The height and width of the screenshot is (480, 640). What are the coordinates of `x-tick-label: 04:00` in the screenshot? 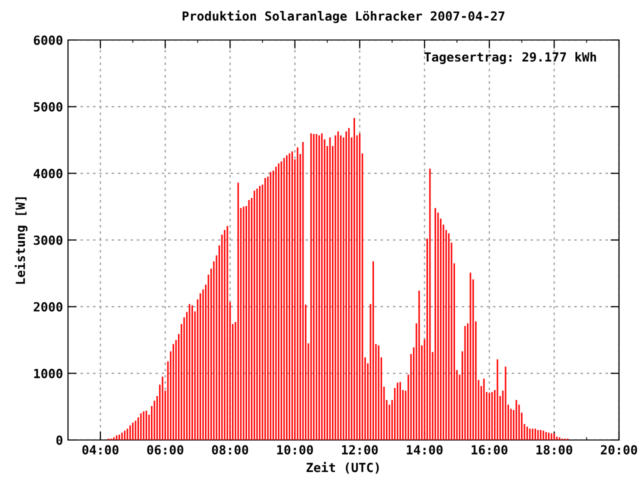 It's located at (100, 450).